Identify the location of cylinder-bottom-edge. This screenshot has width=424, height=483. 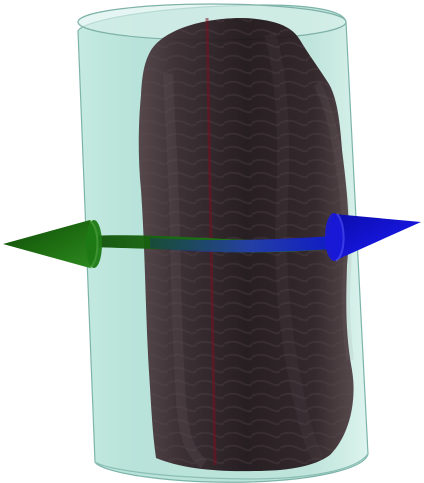
(231, 466).